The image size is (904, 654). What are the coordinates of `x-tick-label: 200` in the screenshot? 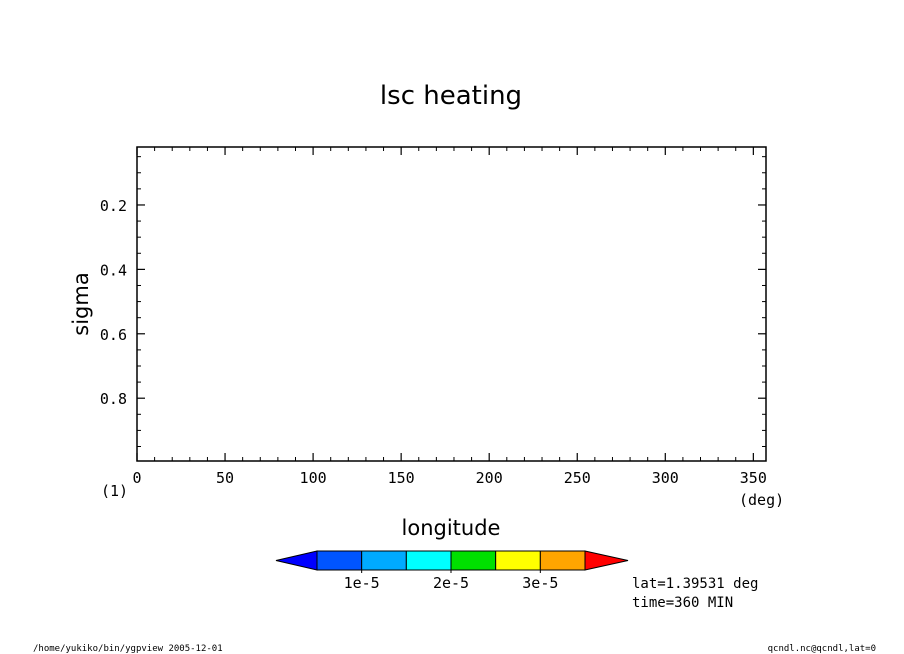 It's located at (489, 478).